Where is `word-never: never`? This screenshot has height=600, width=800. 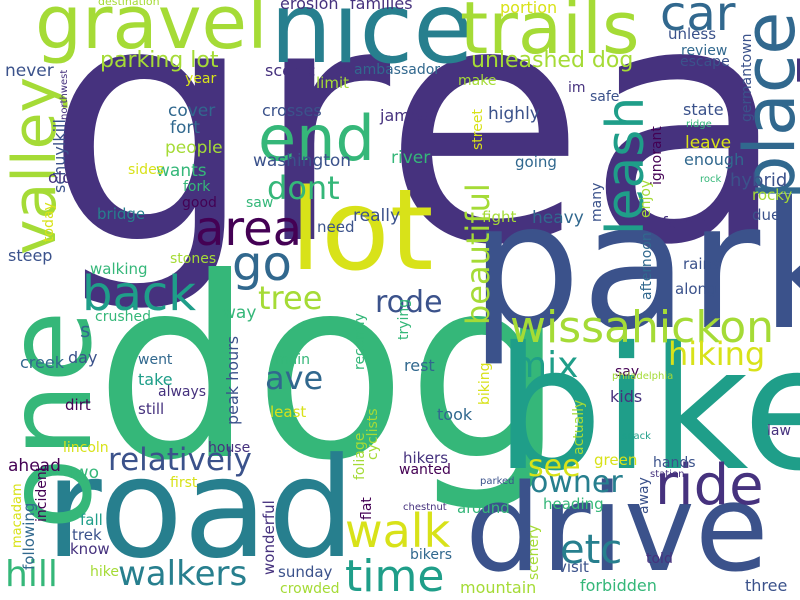
word-never: never is located at coordinates (29, 71).